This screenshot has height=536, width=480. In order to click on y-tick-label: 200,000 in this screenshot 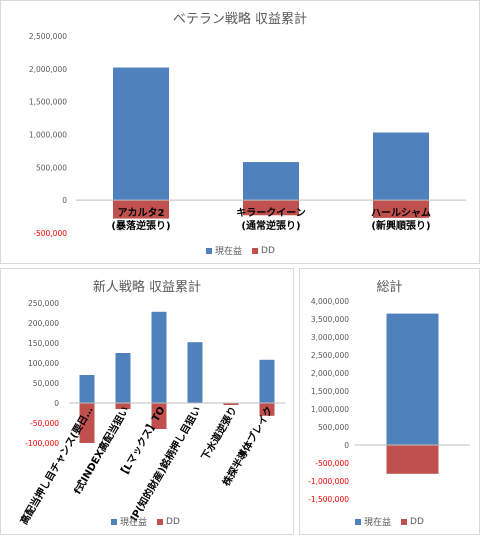, I will do `click(43, 323)`.